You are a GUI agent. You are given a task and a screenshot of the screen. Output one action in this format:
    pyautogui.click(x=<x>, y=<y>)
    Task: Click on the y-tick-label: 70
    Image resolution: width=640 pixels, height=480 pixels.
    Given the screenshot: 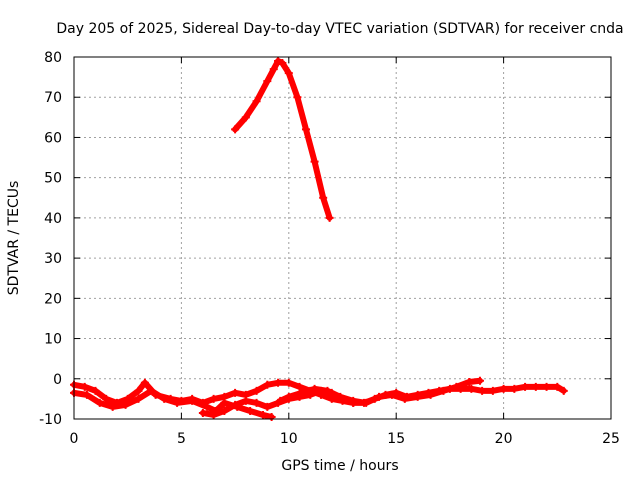 What is the action you would take?
    pyautogui.click(x=53, y=98)
    